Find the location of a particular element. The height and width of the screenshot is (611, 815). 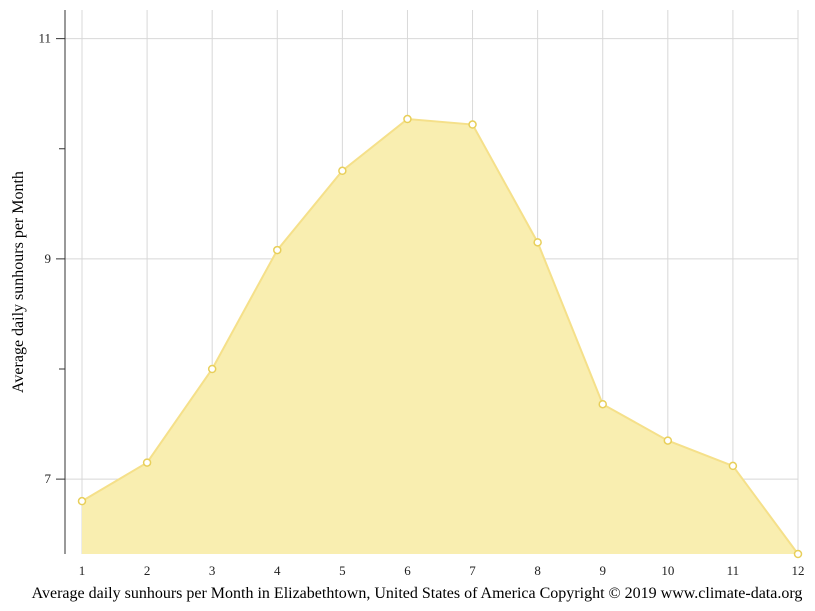

x-tick-label-4: 4 is located at coordinates (277, 570).